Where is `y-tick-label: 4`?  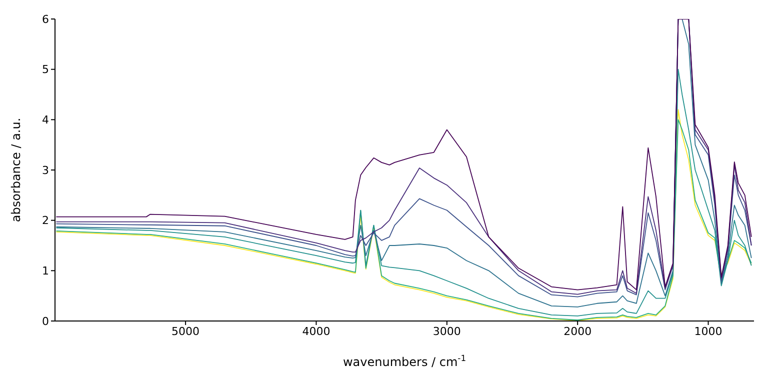 y-tick-label: 4 is located at coordinates (45, 120).